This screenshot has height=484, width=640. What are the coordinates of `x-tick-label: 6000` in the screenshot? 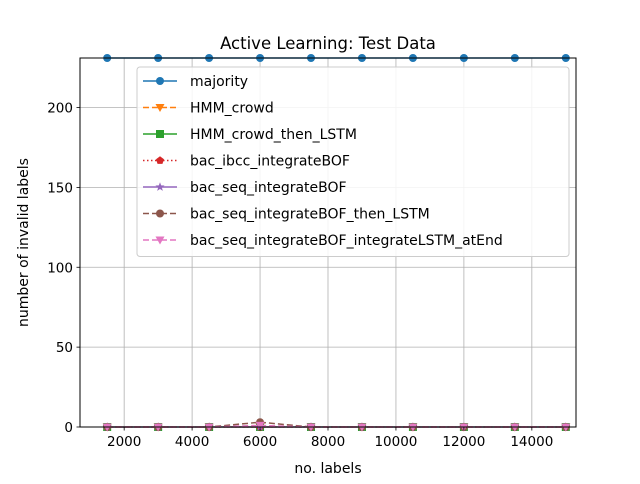 It's located at (260, 442).